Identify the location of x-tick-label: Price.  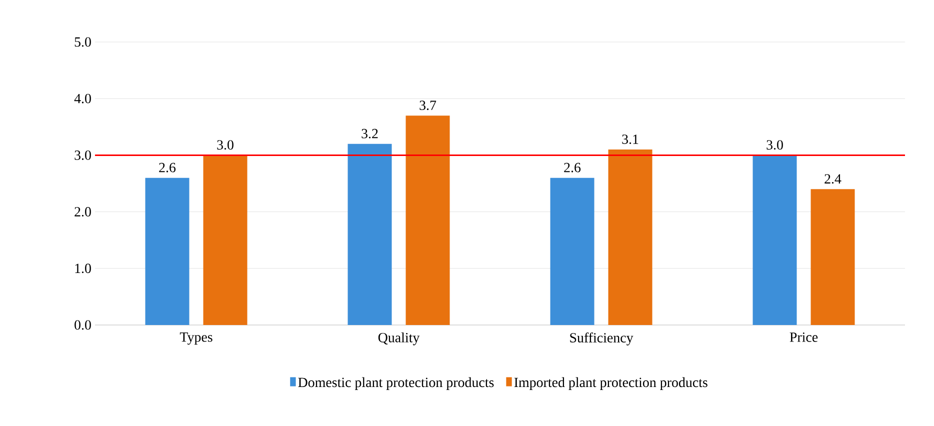
(804, 337).